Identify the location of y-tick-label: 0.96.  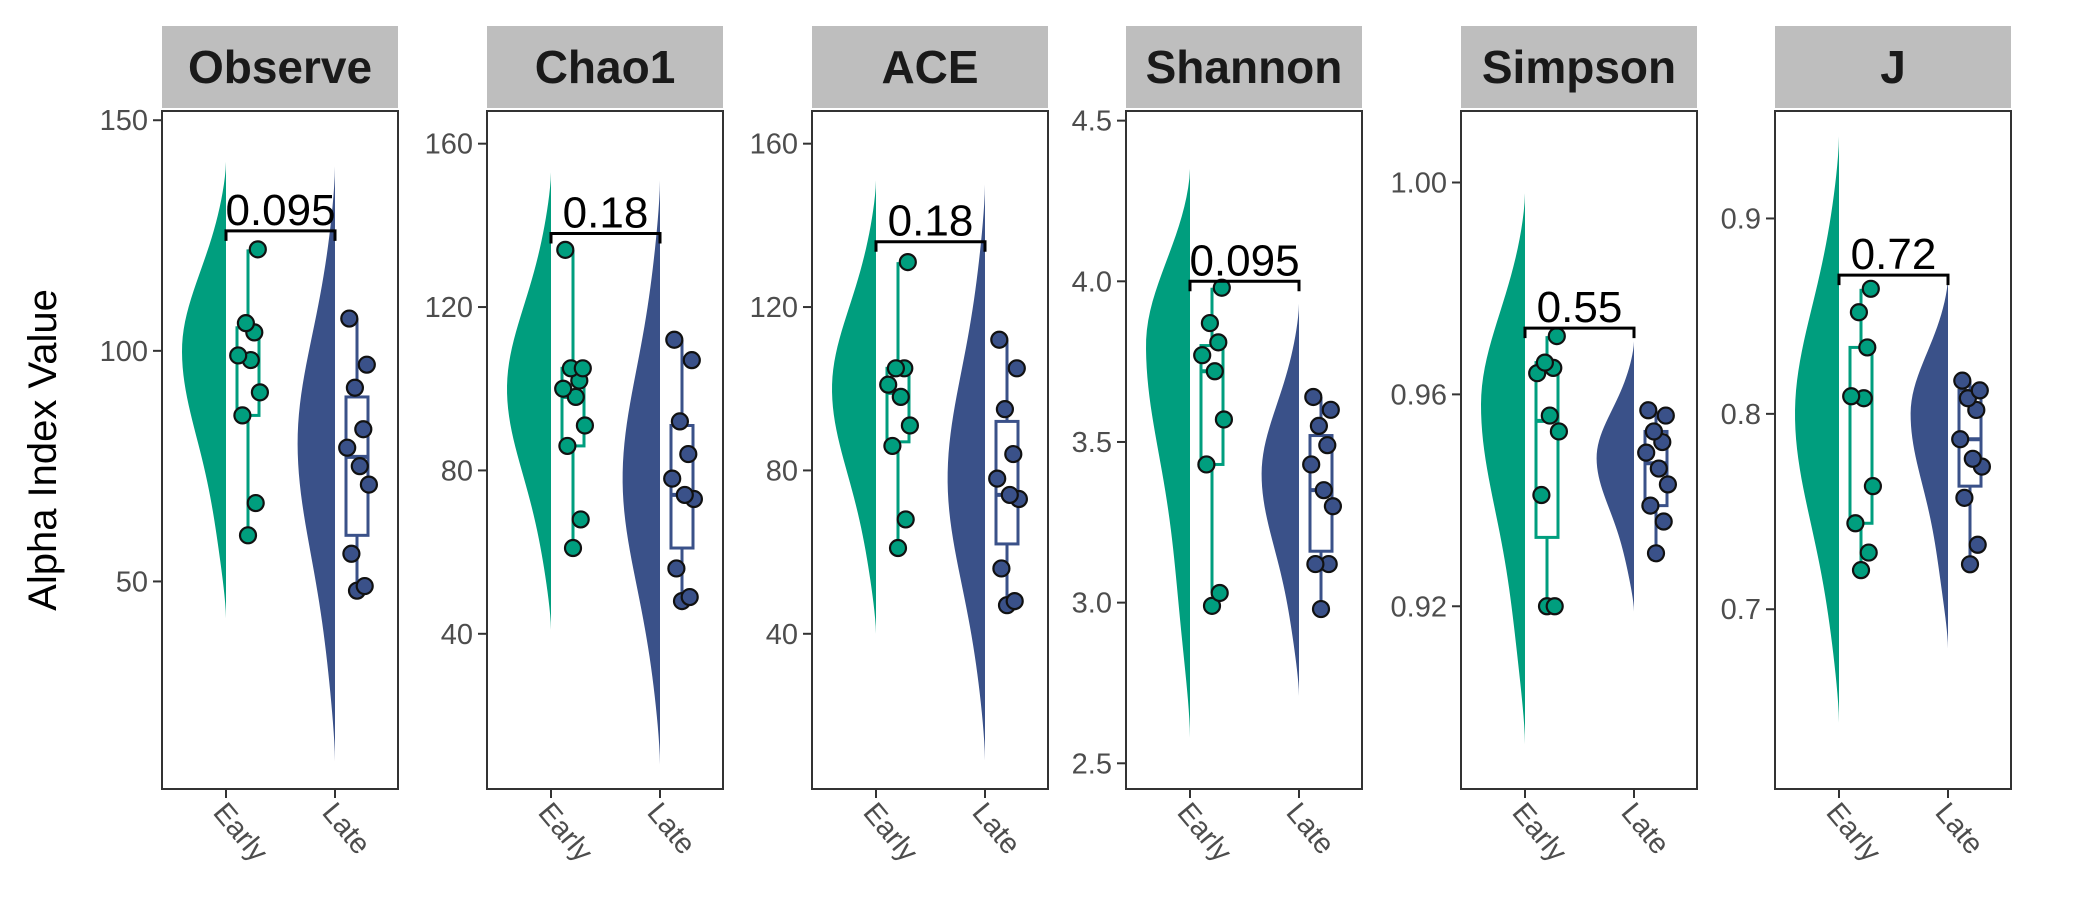
(1419, 395).